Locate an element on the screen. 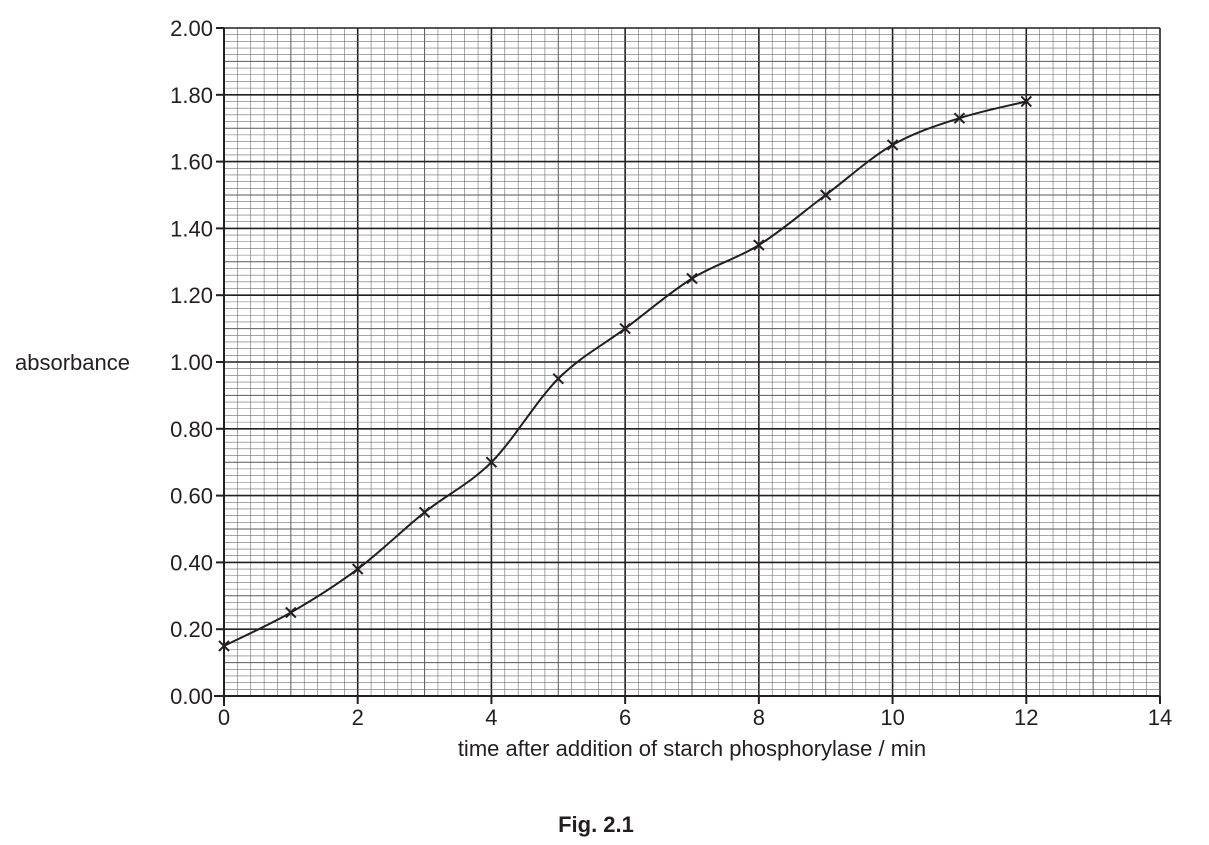 Image resolution: width=1209 pixels, height=845 pixels. y-tick-label: 0.60 is located at coordinates (191, 496).